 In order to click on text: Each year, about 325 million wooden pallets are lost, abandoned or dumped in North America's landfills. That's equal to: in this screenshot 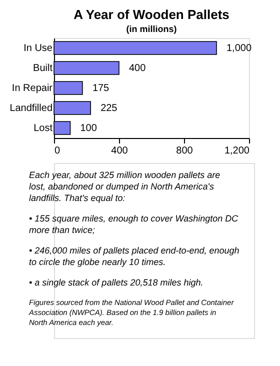, I will do `click(124, 186)`.